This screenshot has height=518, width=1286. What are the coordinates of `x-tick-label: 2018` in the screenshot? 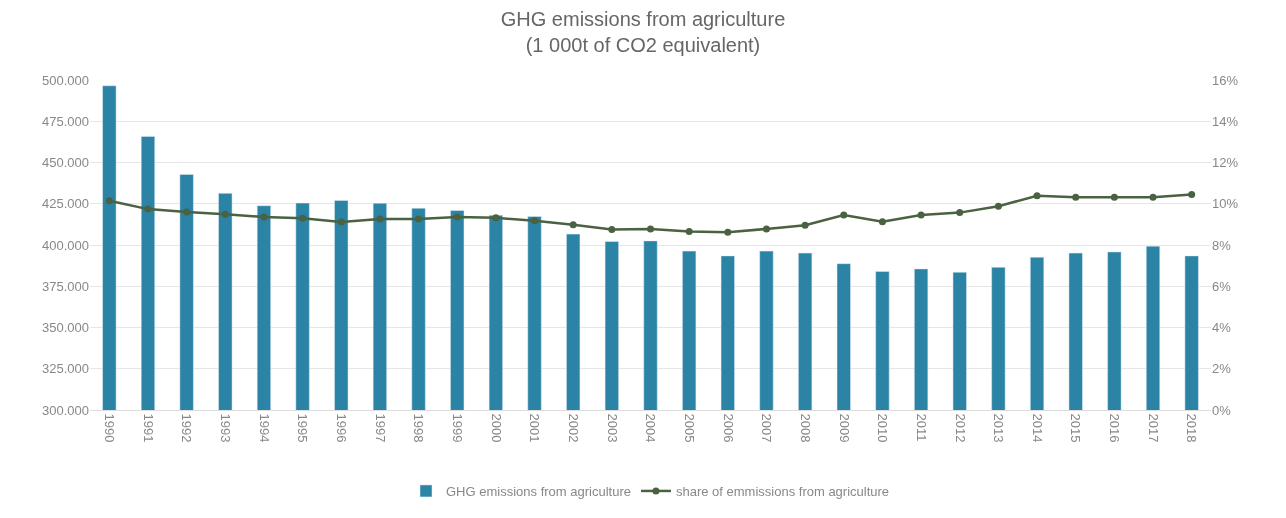 It's located at (1192, 428).